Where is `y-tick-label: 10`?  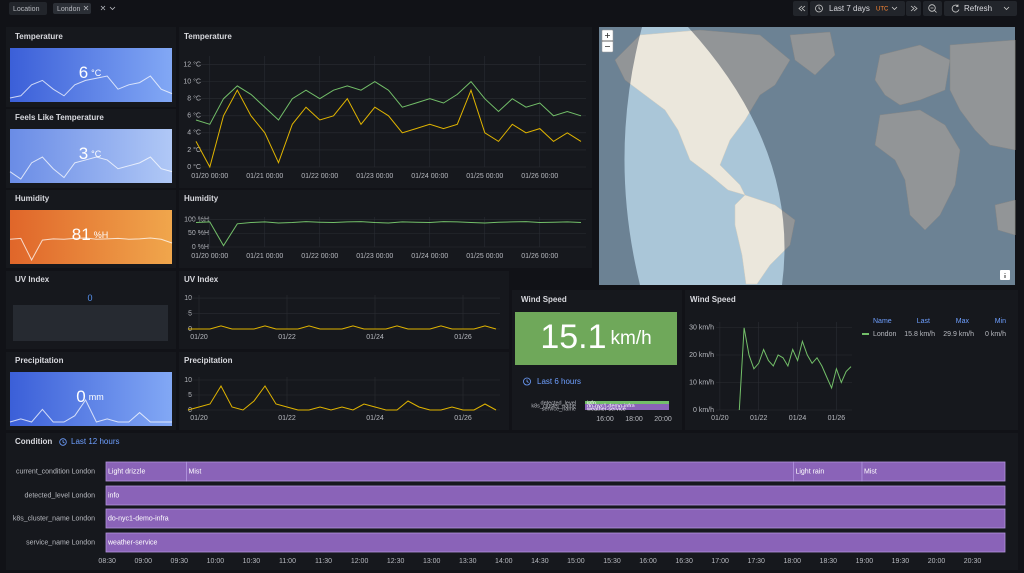
y-tick-label: 10 is located at coordinates (188, 298).